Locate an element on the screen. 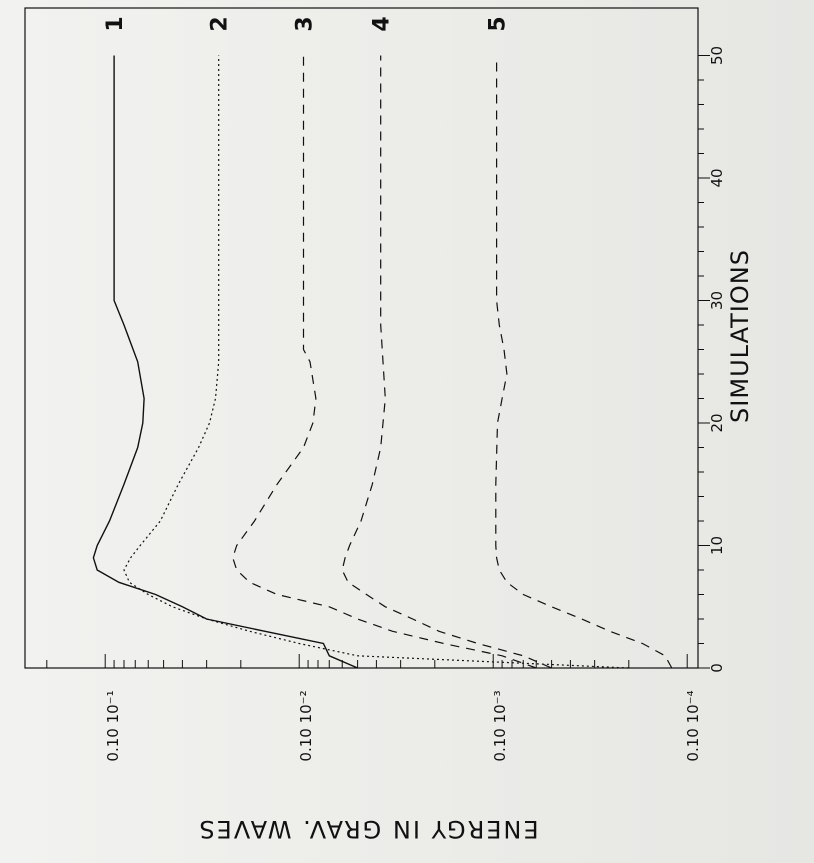 The width and height of the screenshot is (814, 863). y-tick-label: 0.10 10⁻² is located at coordinates (306, 725).